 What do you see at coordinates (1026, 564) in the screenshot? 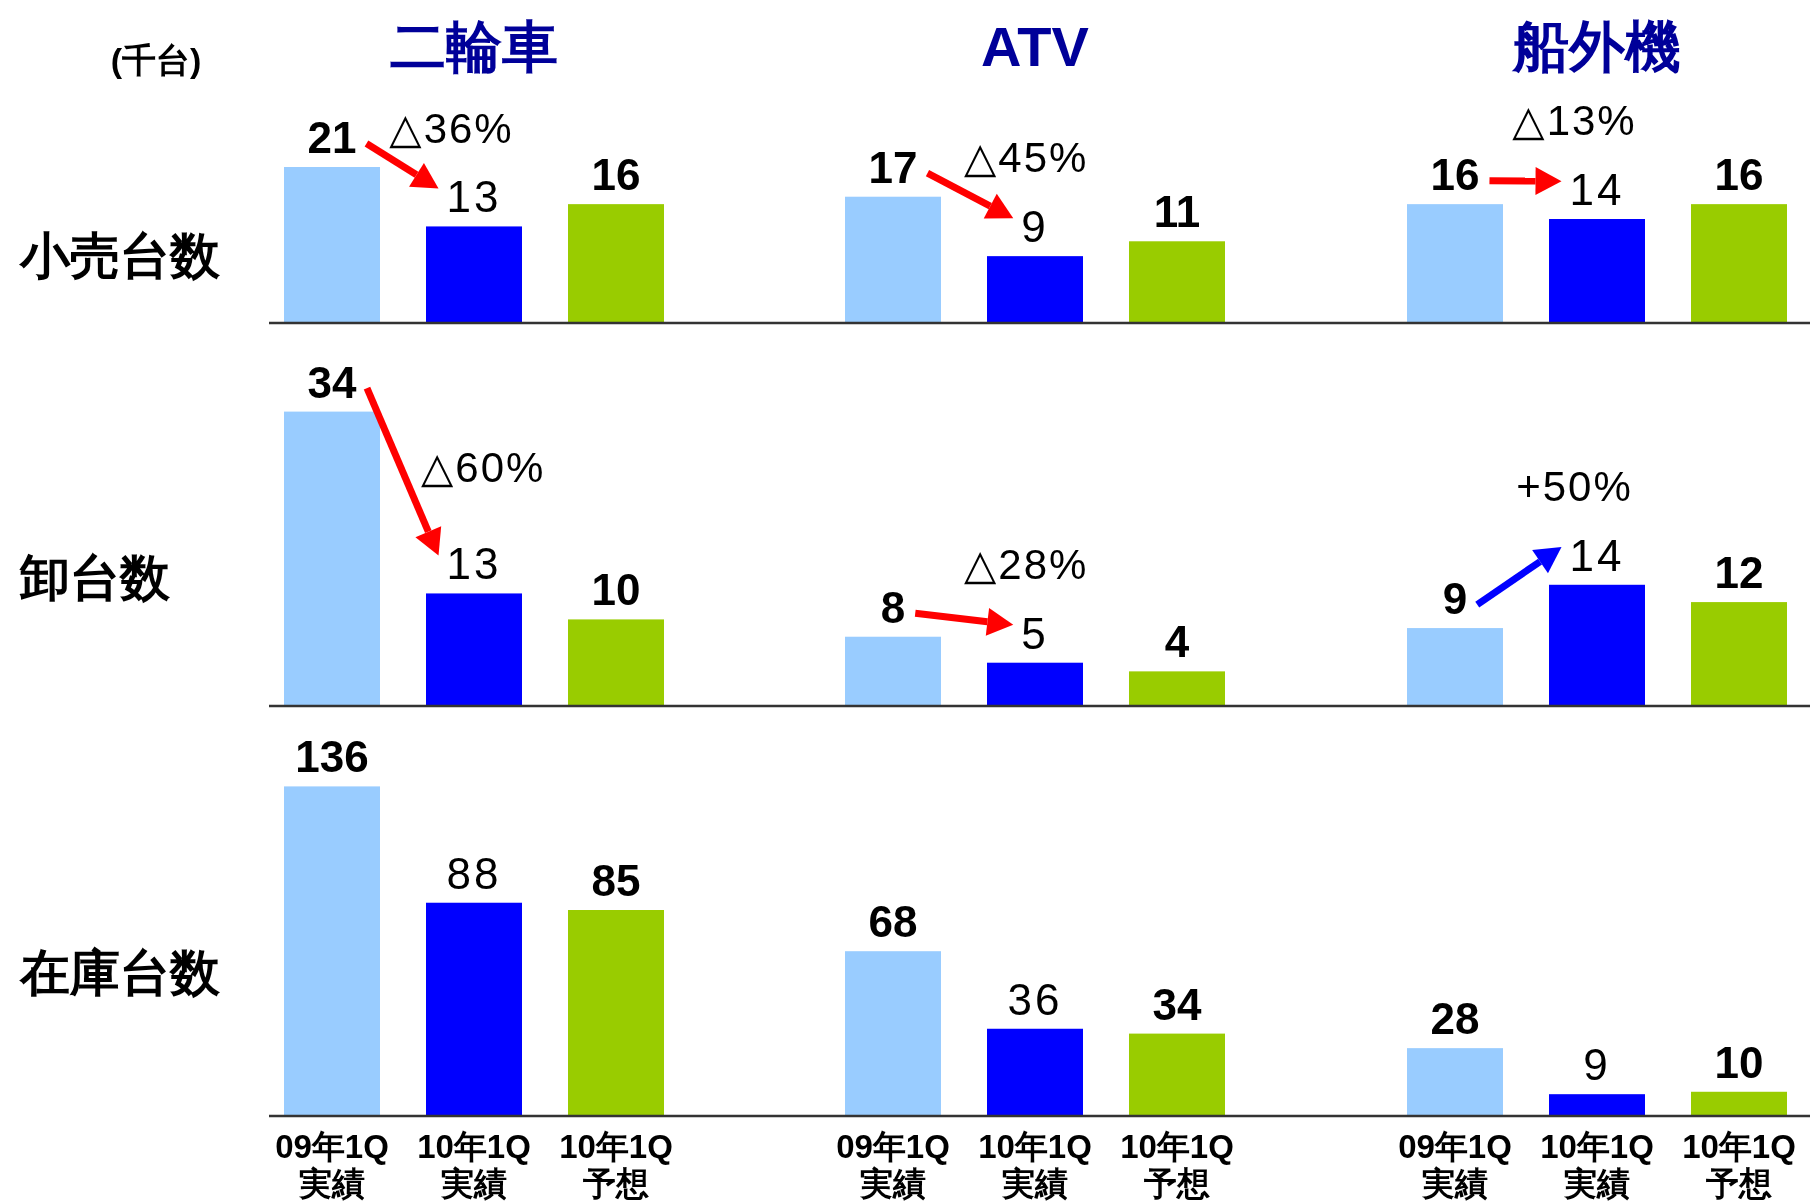
I see `annotation: △28%` at bounding box center [1026, 564].